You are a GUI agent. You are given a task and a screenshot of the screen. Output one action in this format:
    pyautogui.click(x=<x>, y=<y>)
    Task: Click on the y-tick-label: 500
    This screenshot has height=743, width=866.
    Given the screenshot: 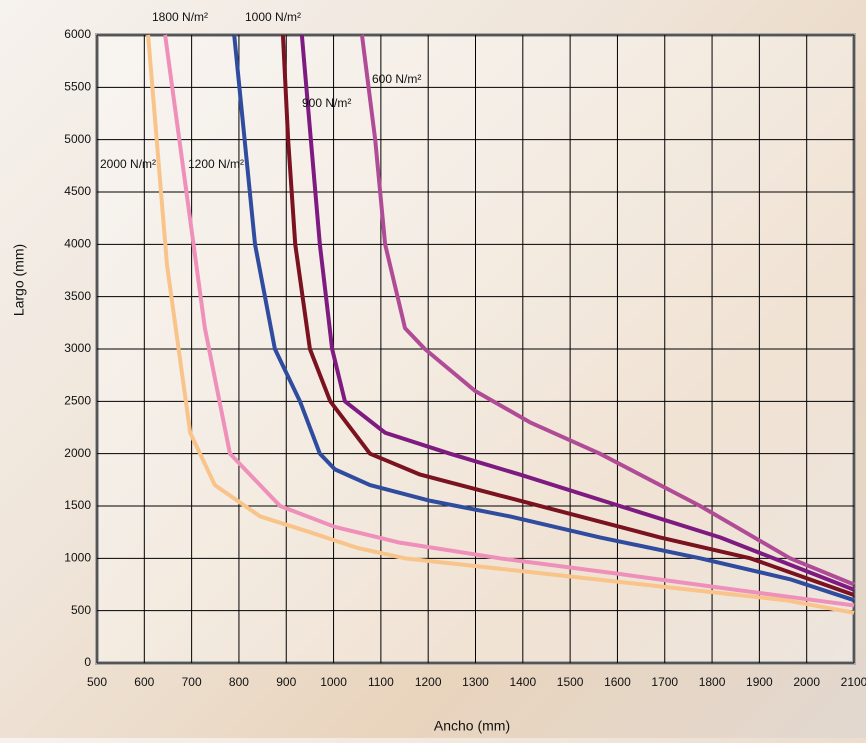 What is the action you would take?
    pyautogui.click(x=81, y=610)
    